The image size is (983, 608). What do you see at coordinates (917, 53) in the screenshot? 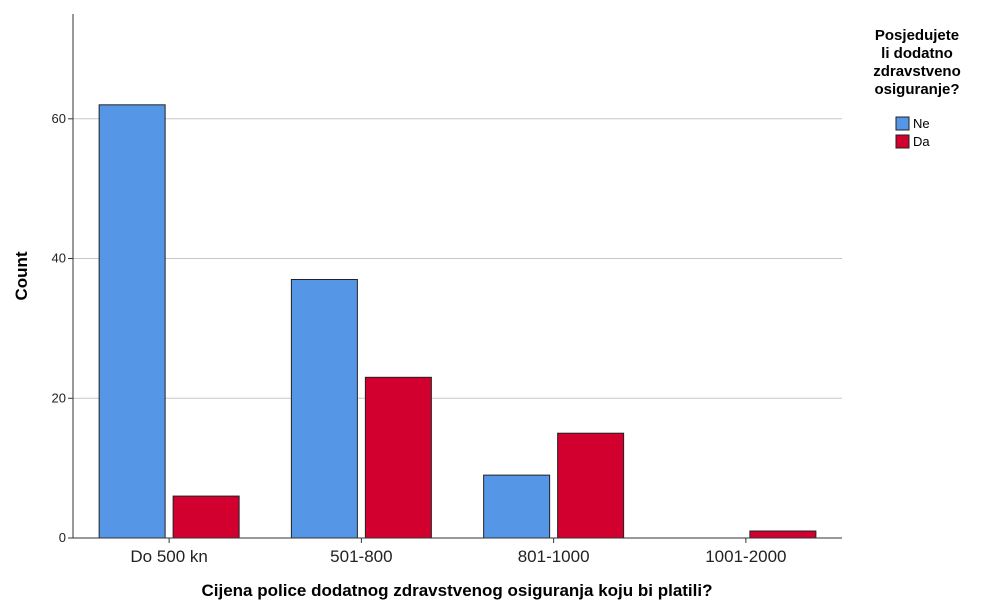
I see `legend-title-line-1: li dodatno` at bounding box center [917, 53].